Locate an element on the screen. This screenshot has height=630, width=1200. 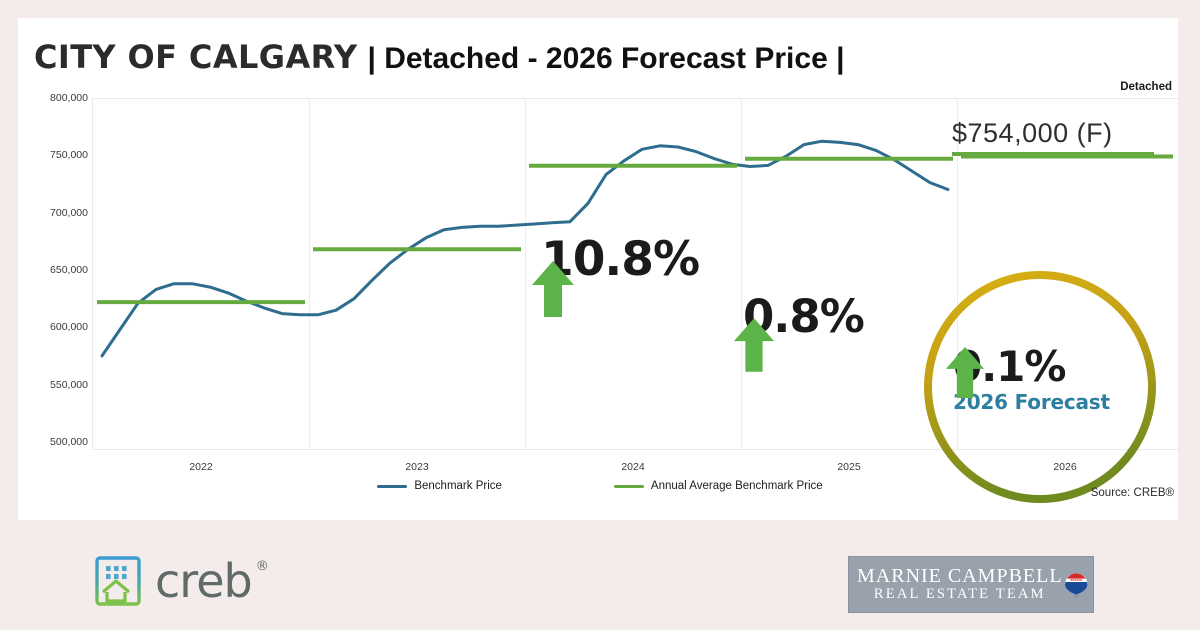
title-subject: | Detached - 2026 Forecast Price | is located at coordinates (606, 58).